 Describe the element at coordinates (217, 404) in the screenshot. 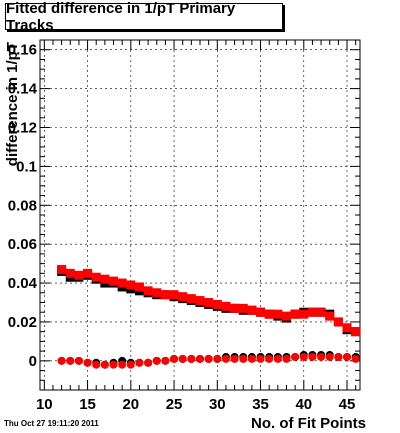

I see `x-tick-label: 30` at that location.